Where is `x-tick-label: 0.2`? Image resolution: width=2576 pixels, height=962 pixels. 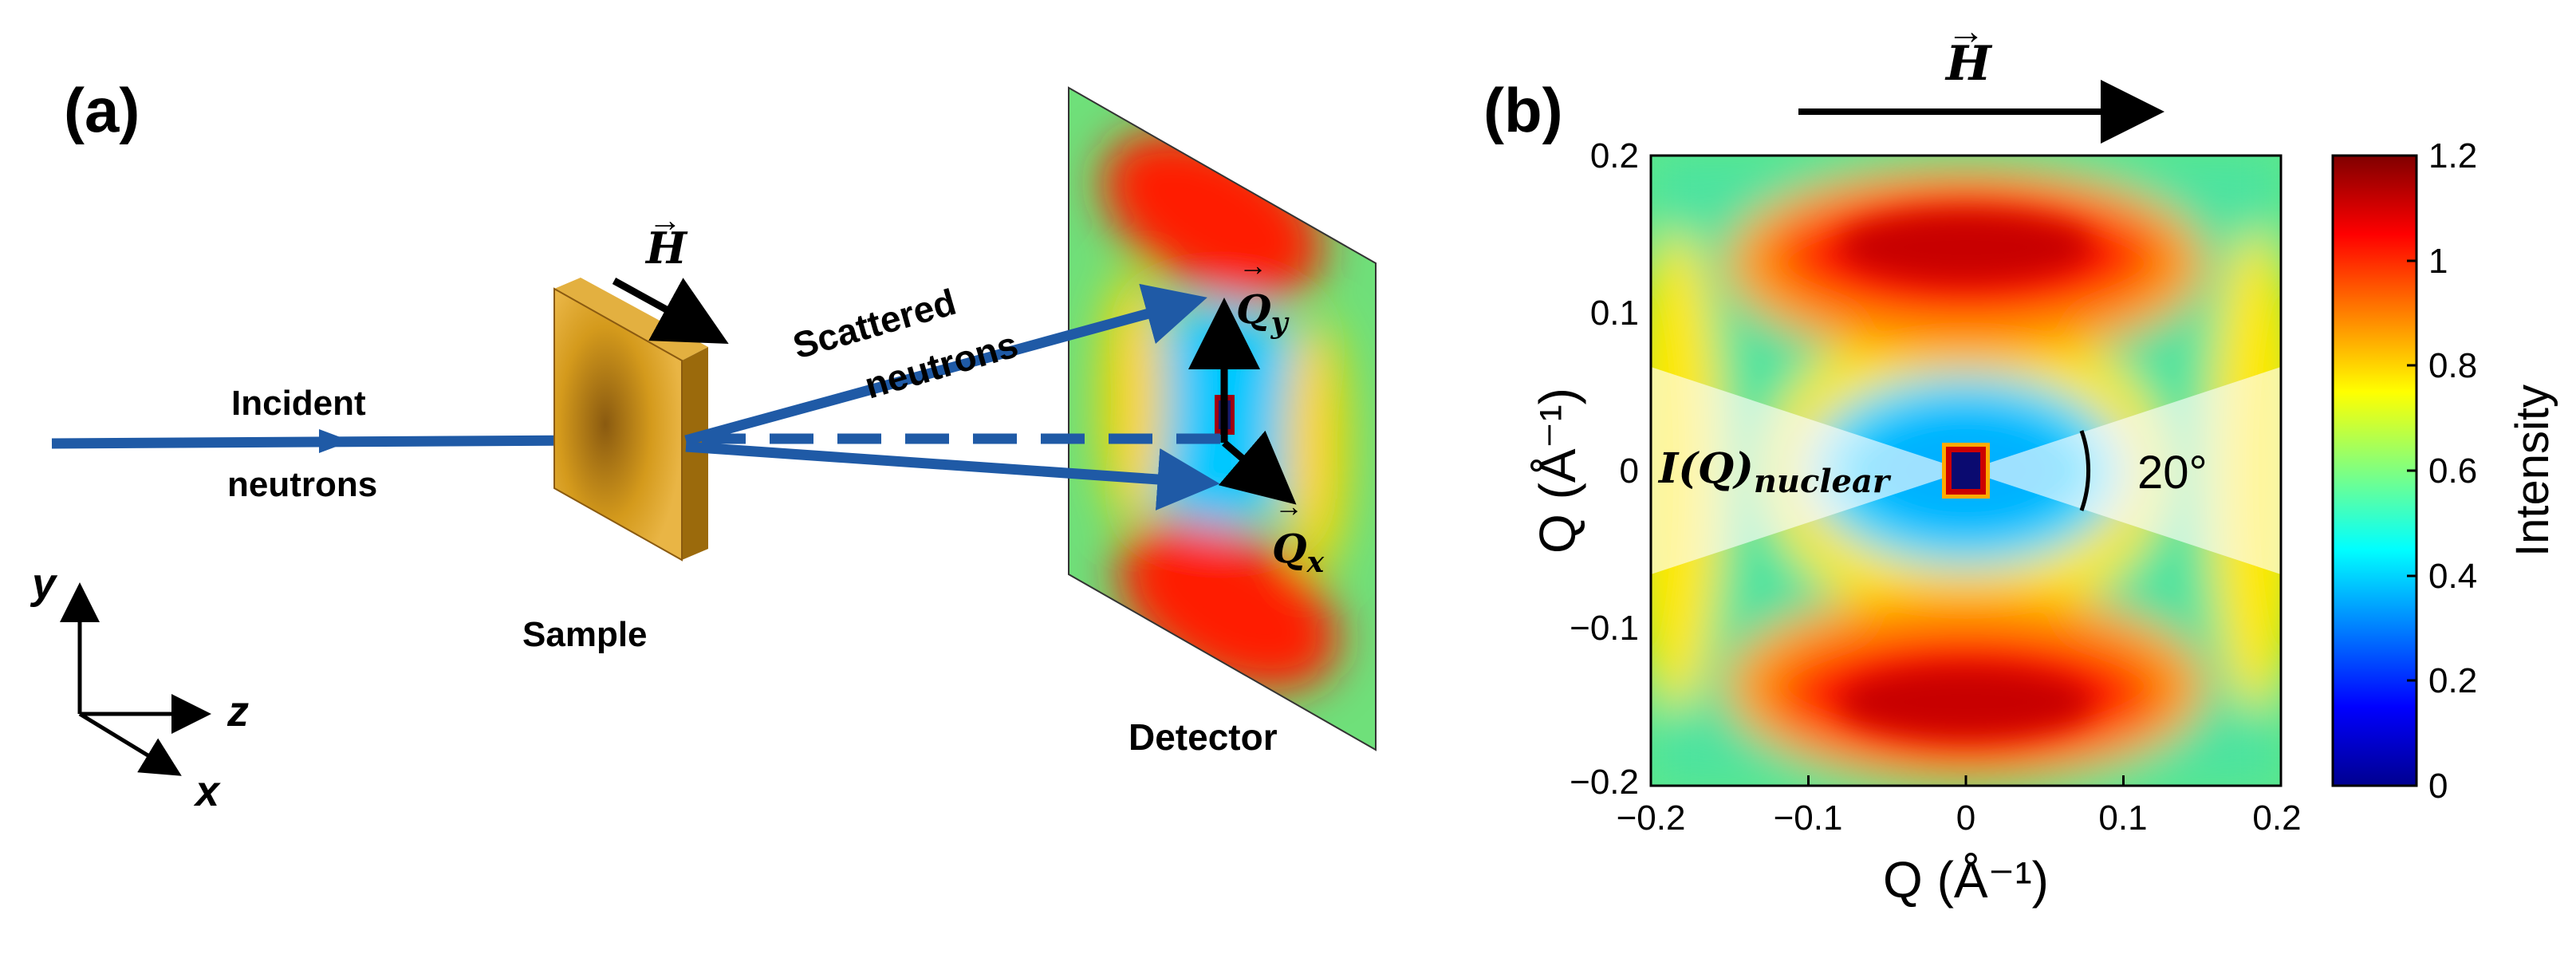
x-tick-label: 0.2 is located at coordinates (2276, 818).